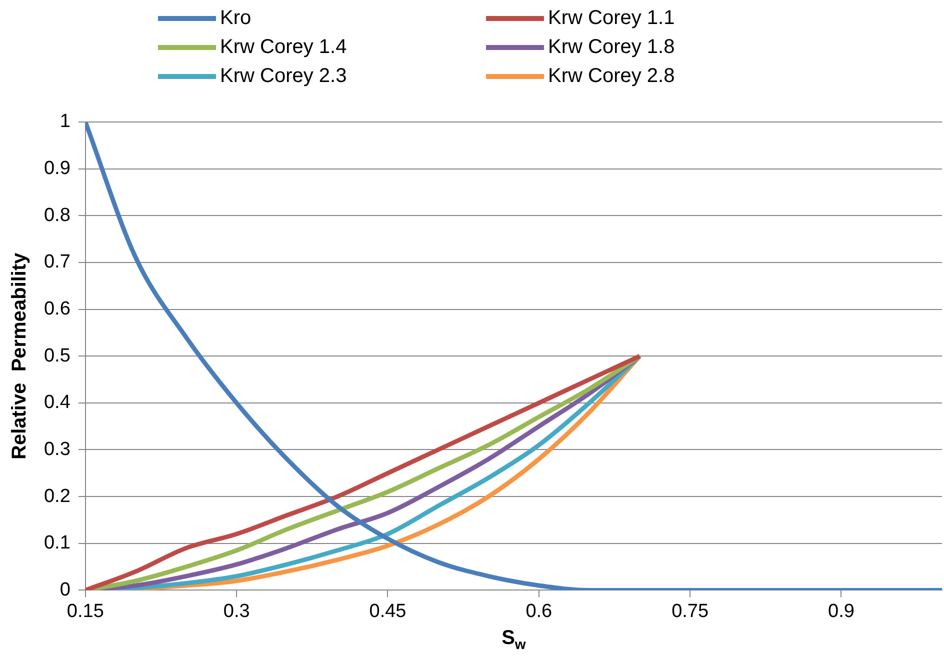 The image size is (944, 656). What do you see at coordinates (283, 47) in the screenshot?
I see `legend-label: Krw Corey 1.4` at bounding box center [283, 47].